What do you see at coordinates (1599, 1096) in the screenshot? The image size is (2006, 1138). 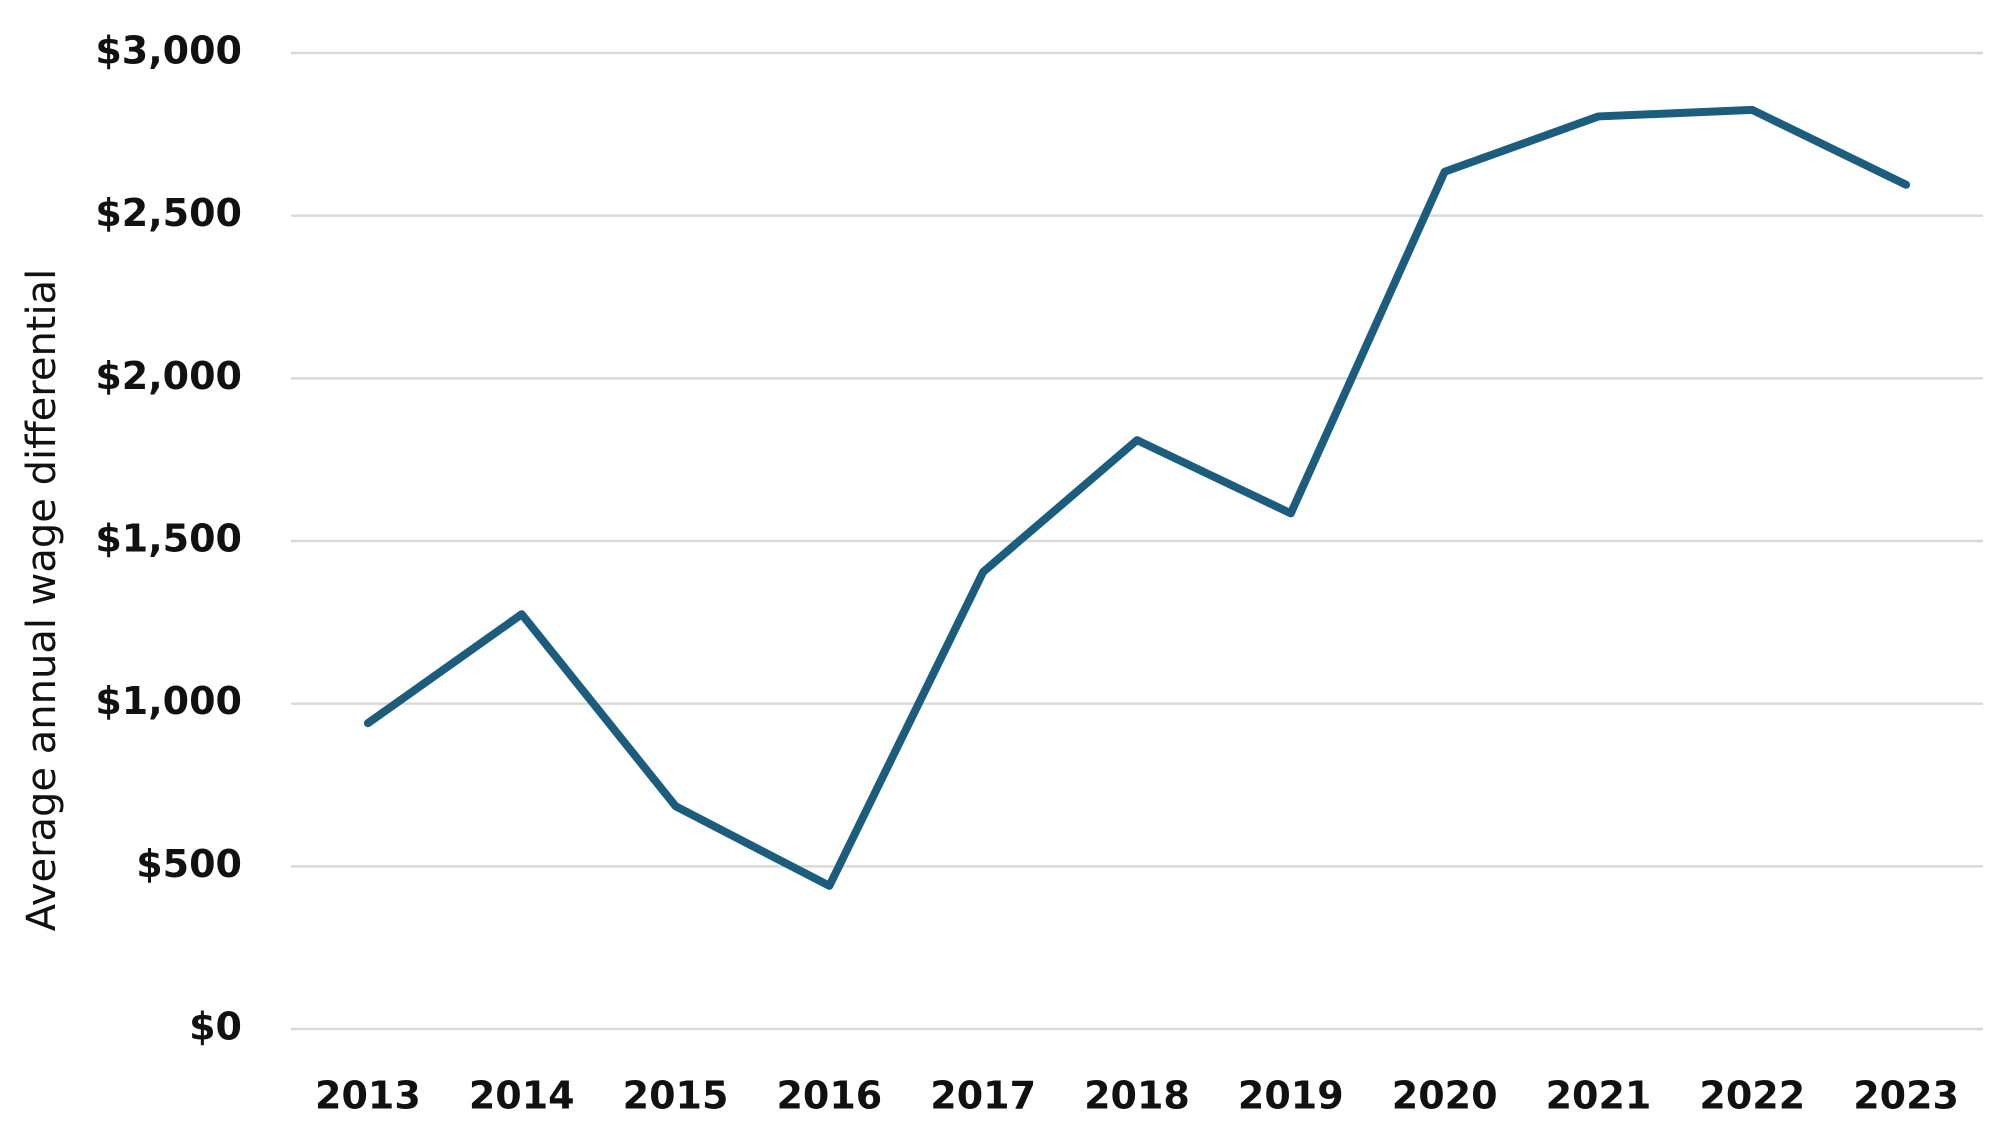 I see `x-tick-label: 2021` at bounding box center [1599, 1096].